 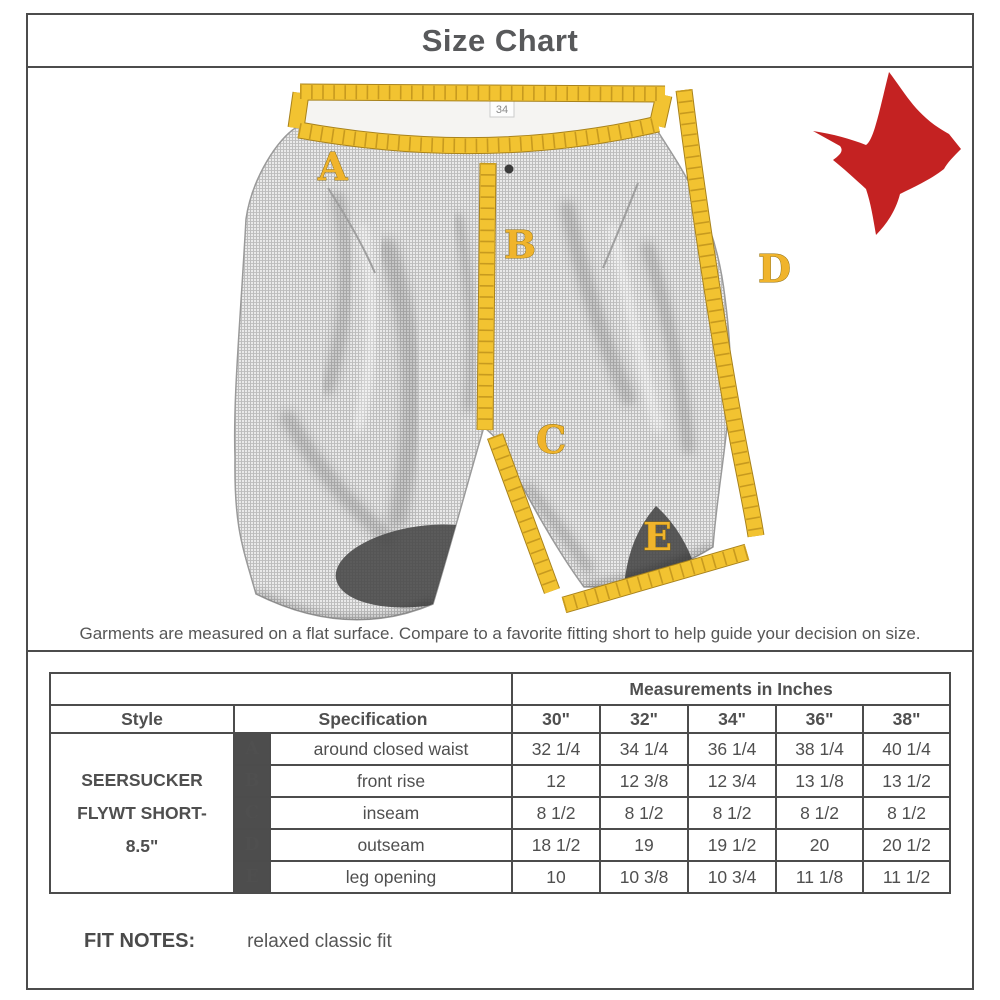 I want to click on size-header-34: 34", so click(x=732, y=719).